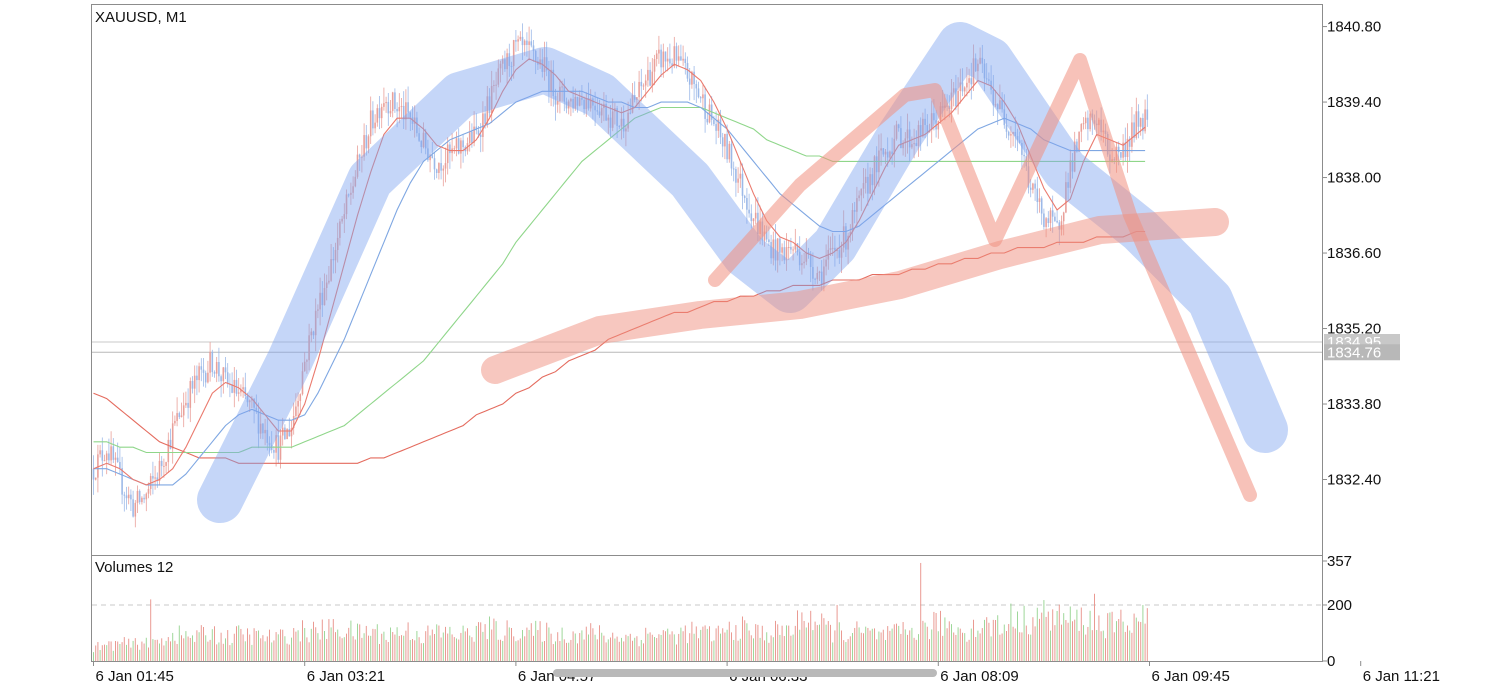 The height and width of the screenshot is (694, 1491). I want to click on price-tick-label: 1838.00, so click(1354, 178).